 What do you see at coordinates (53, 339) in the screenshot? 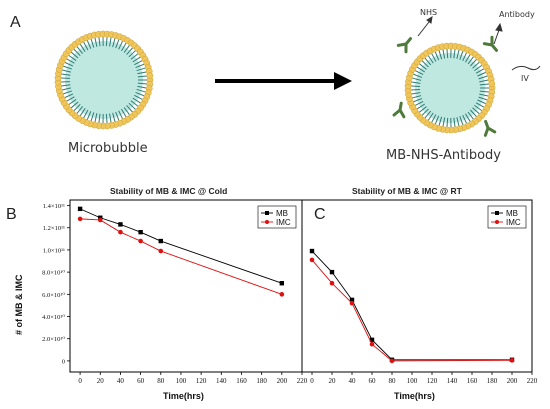
I see `y-tick-label: 2.0×10¹⁰` at bounding box center [53, 339].